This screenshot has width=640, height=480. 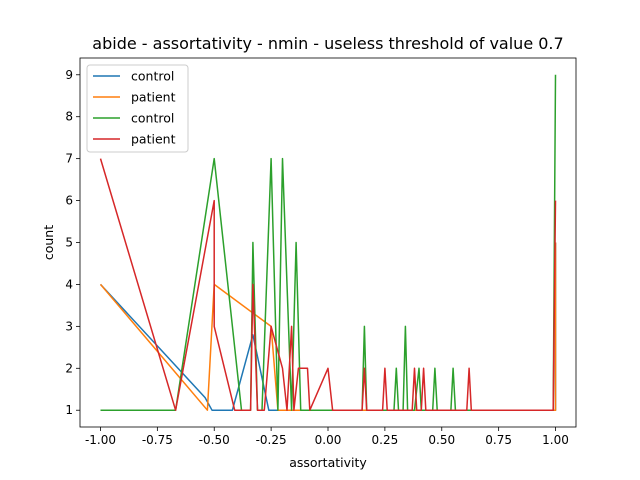 I want to click on x-axis-ticks: -1.00 -0.75 -0.50 -0.25 0.00 0.25 0.50 0.75 1.00, so click(x=327, y=437).